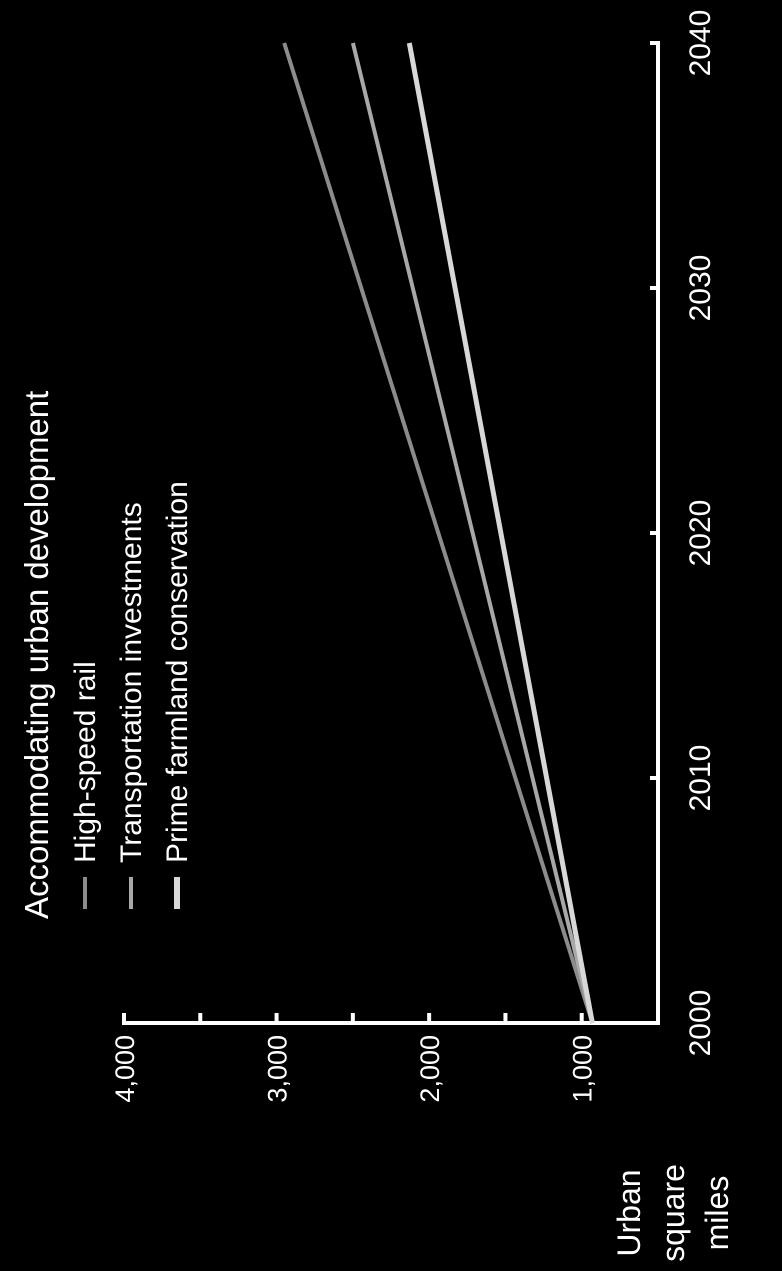 This screenshot has width=782, height=1271. What do you see at coordinates (85, 762) in the screenshot?
I see `legend-label: High-speed rail` at bounding box center [85, 762].